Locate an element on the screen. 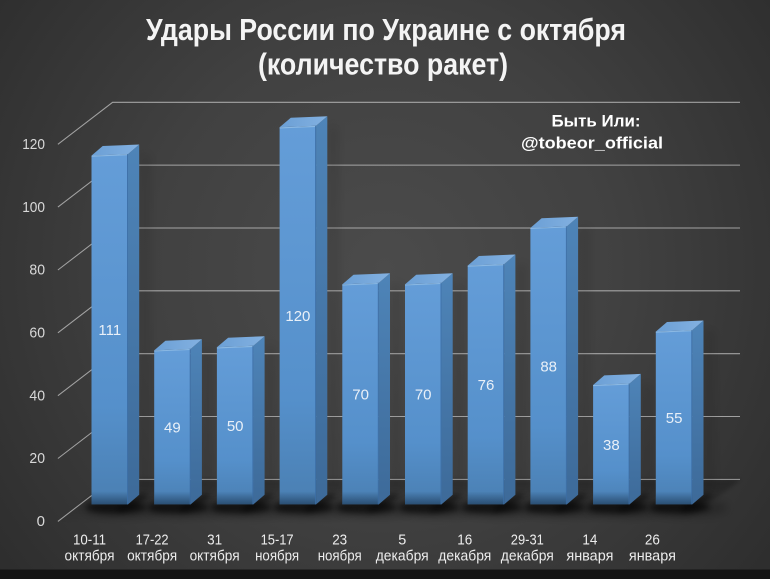 The image size is (770, 579). svg-text: 111 is located at coordinates (109, 330).